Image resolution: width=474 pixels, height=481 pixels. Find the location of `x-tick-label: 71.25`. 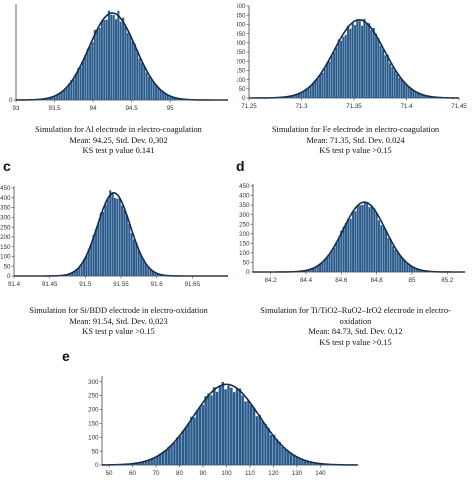

x-tick-label: 71.25 is located at coordinates (249, 106).